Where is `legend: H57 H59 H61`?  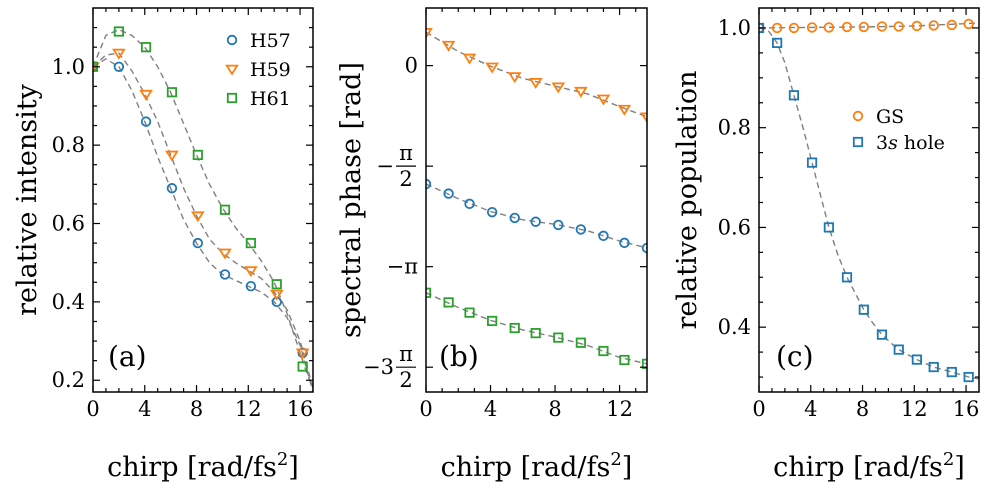 legend: H57 H59 H61 is located at coordinates (258, 70).